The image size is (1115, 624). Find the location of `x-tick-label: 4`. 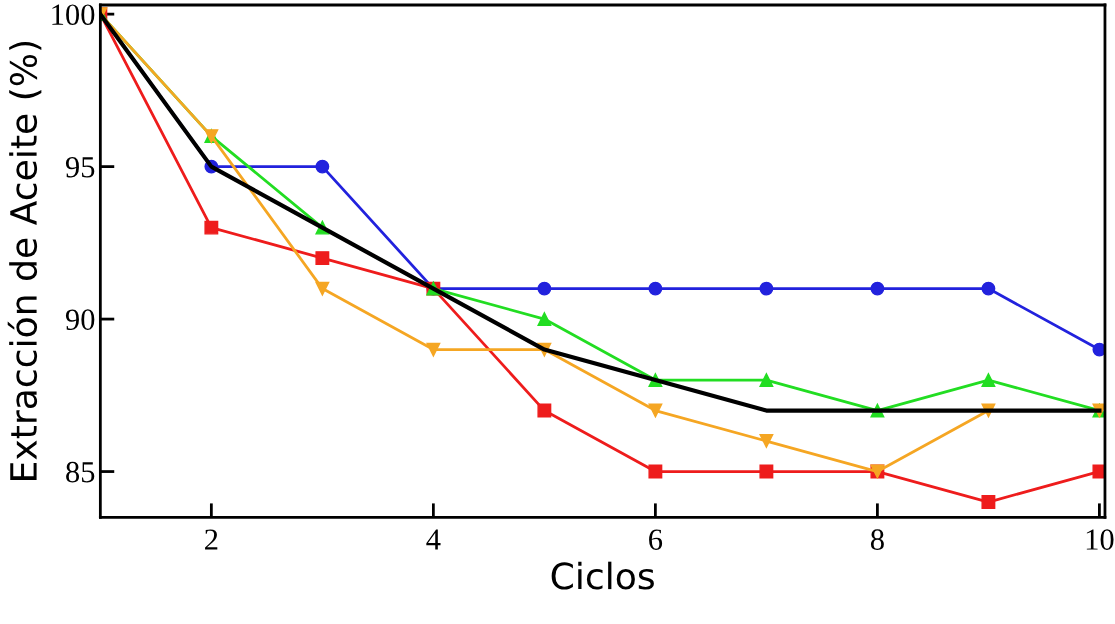

x-tick-label: 4 is located at coordinates (433, 539).